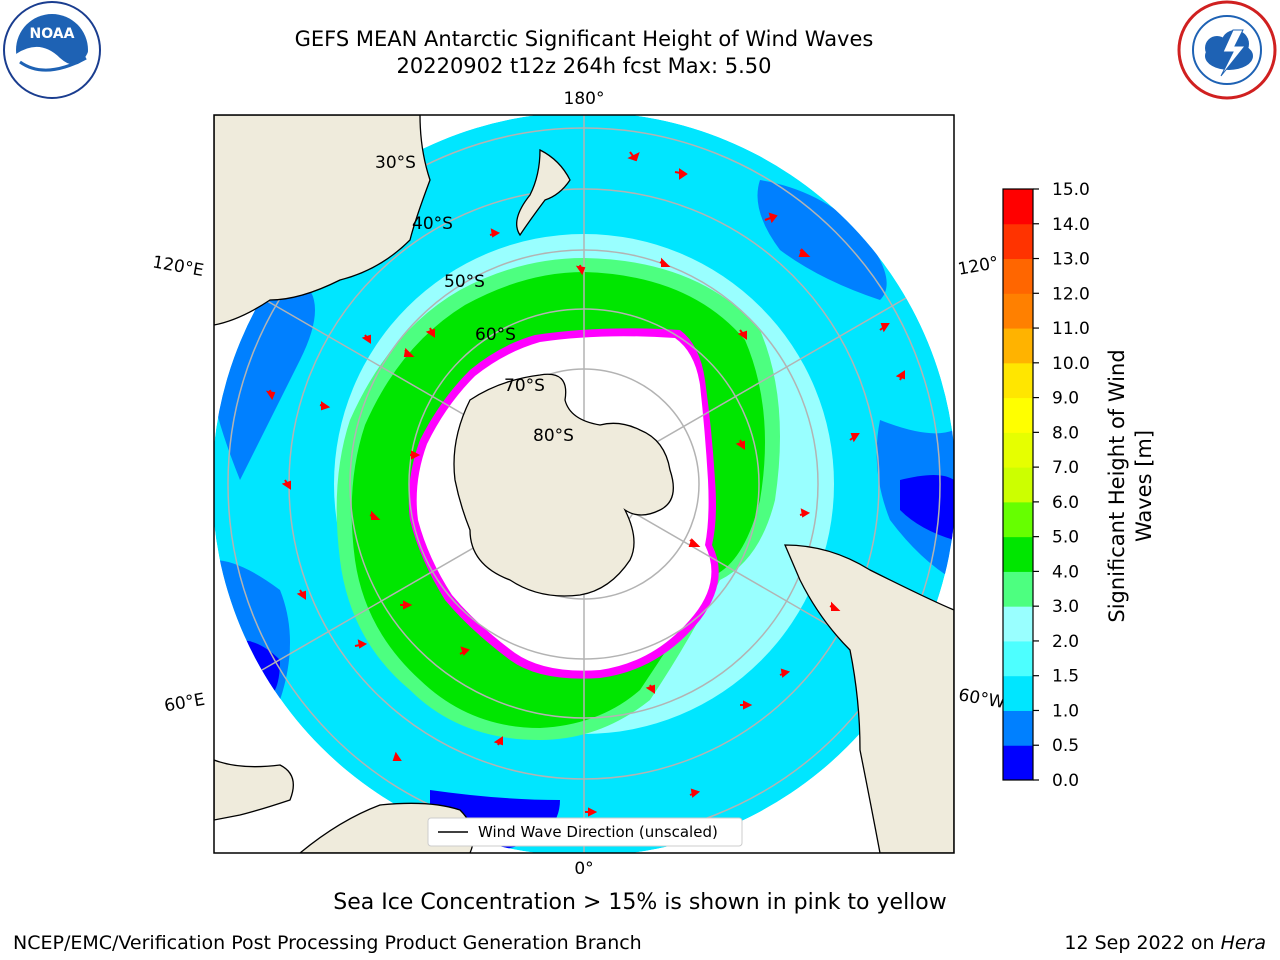 Image resolution: width=1280 pixels, height=960 pixels. I want to click on south-america-landmass, so click(869, 698).